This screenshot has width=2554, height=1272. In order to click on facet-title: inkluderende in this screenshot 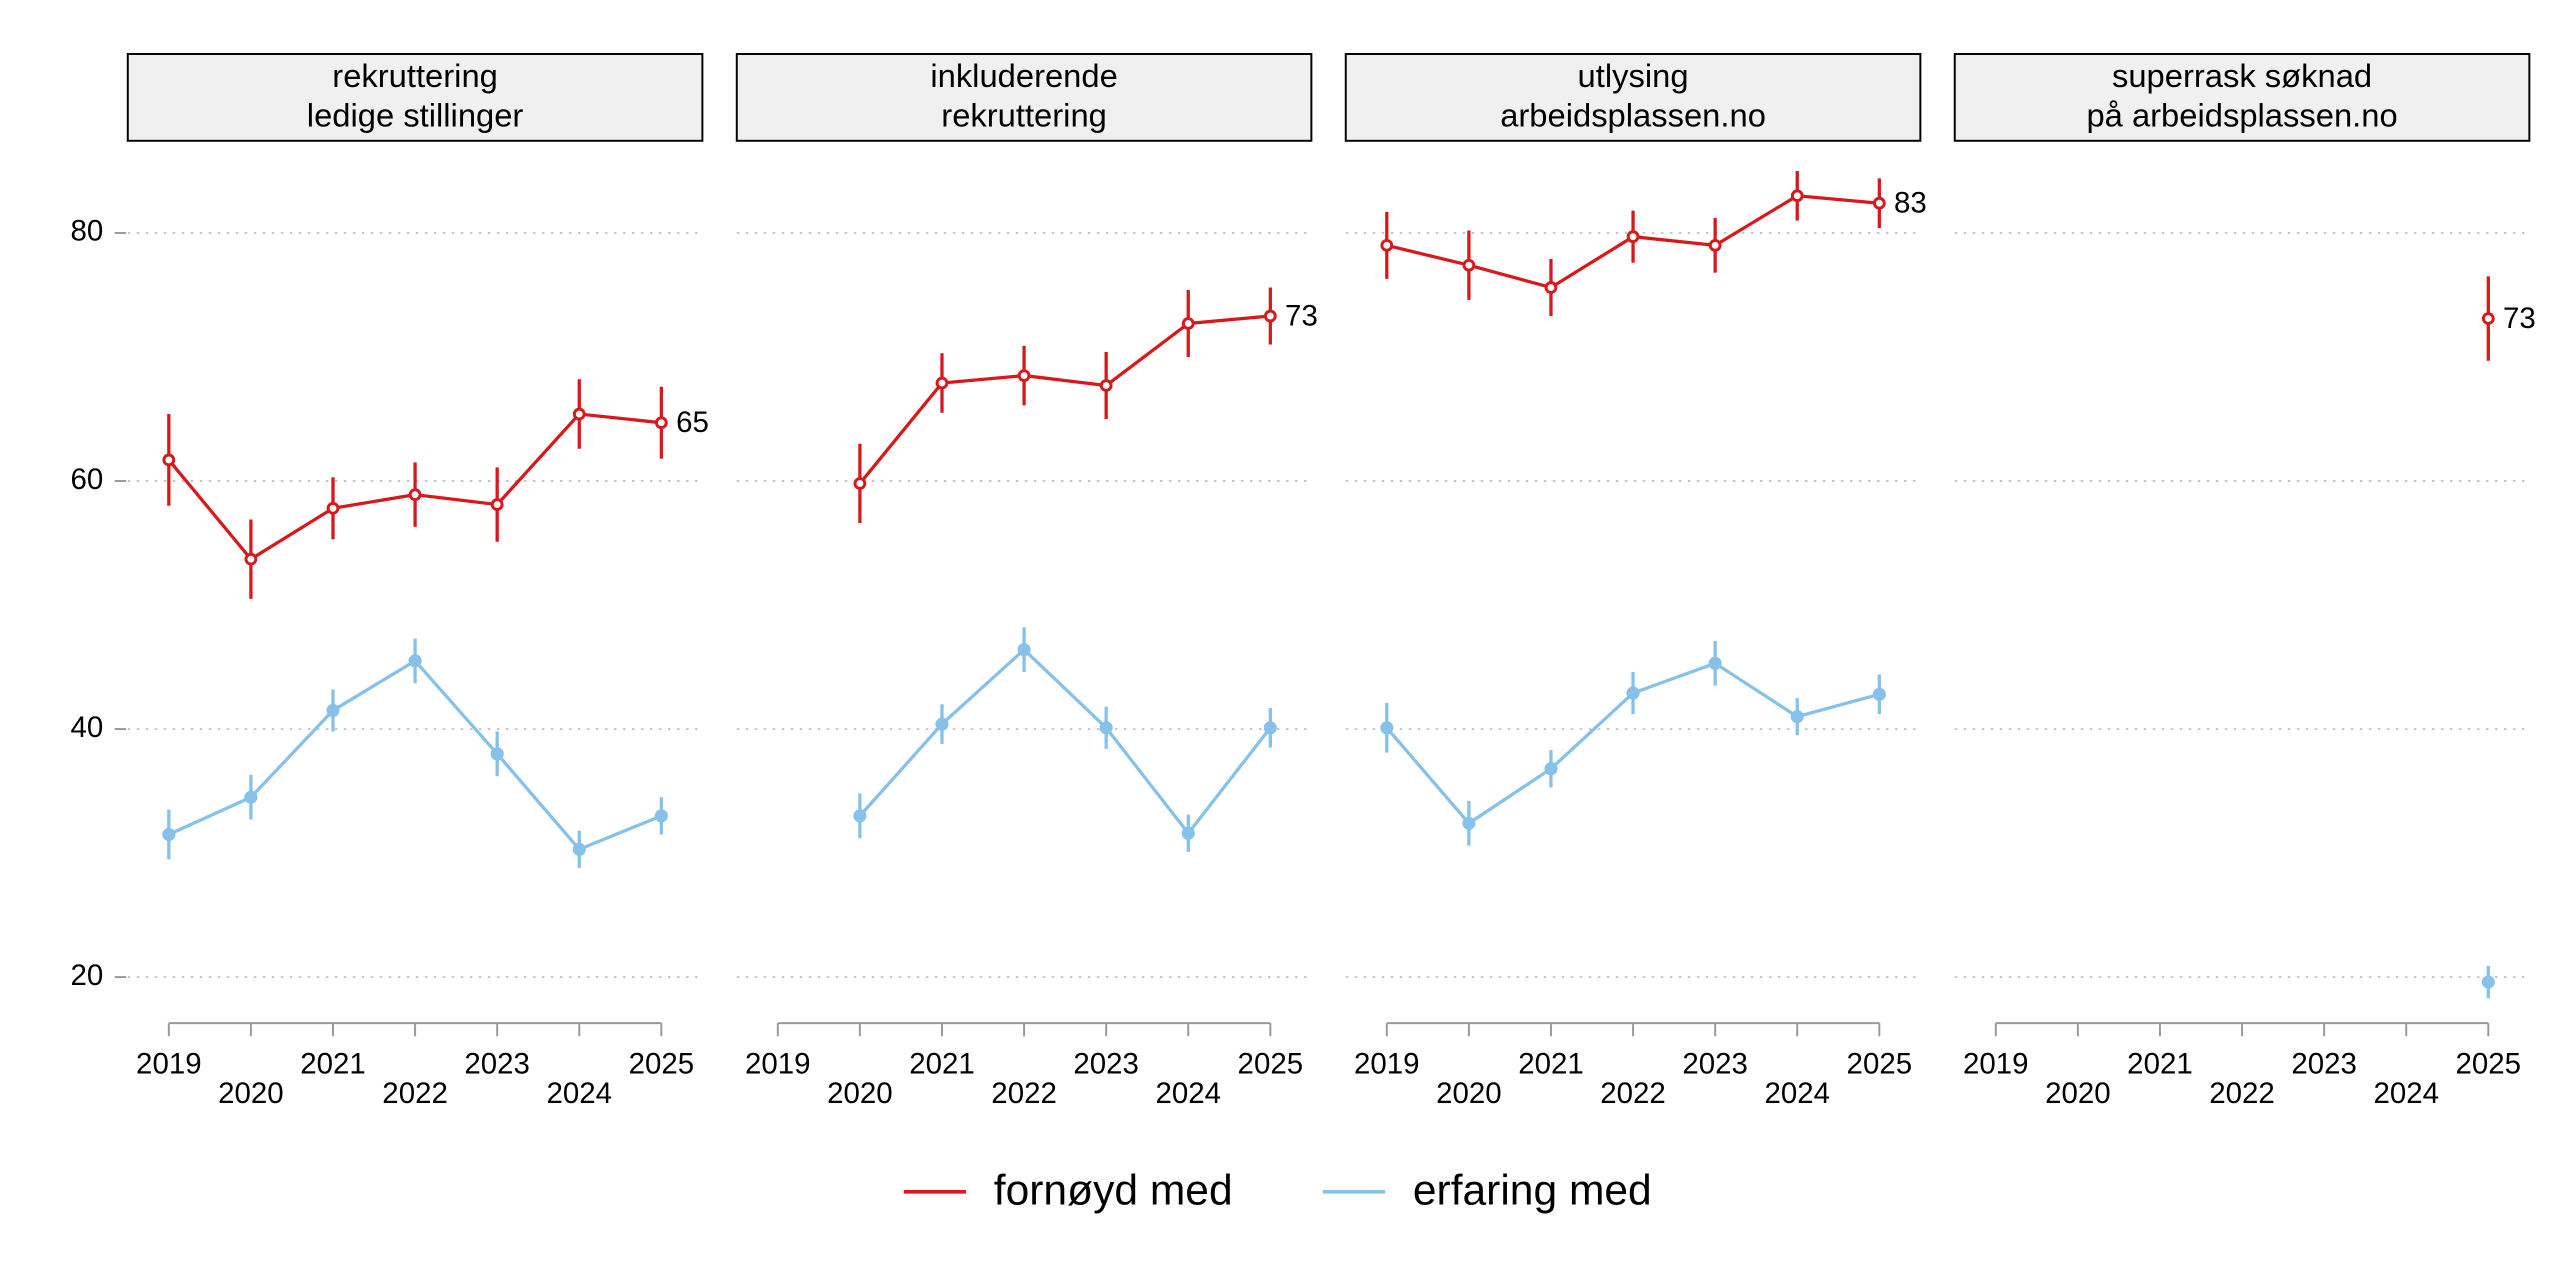, I will do `click(1023, 75)`.